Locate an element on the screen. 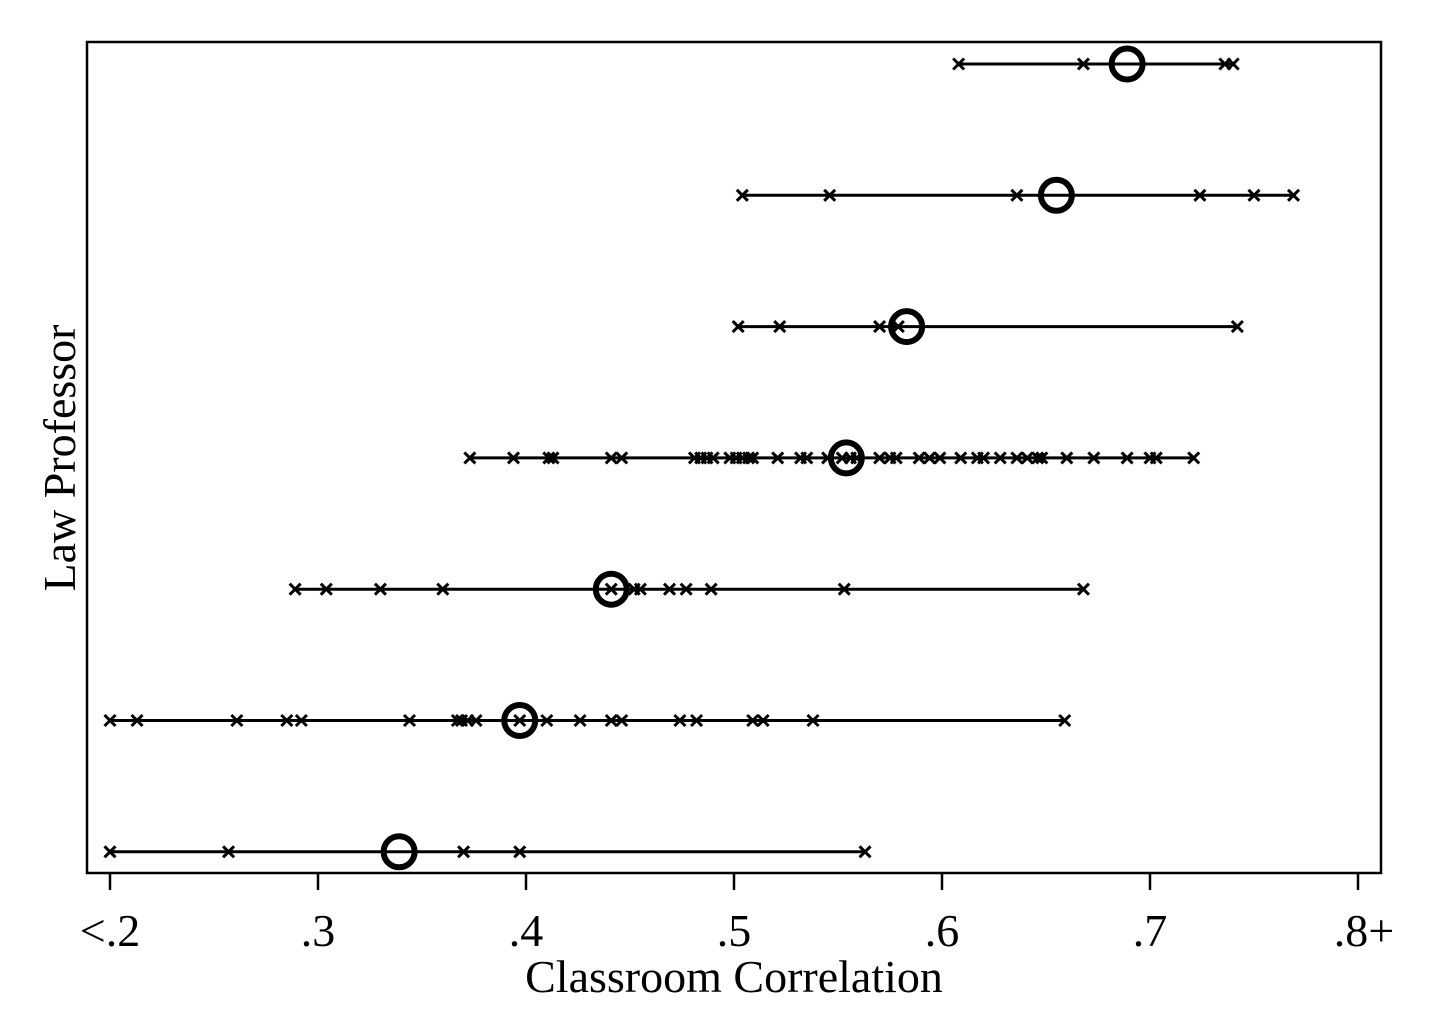 The width and height of the screenshot is (1446, 1023). y-axis-title: Law Professor is located at coordinates (59, 458).